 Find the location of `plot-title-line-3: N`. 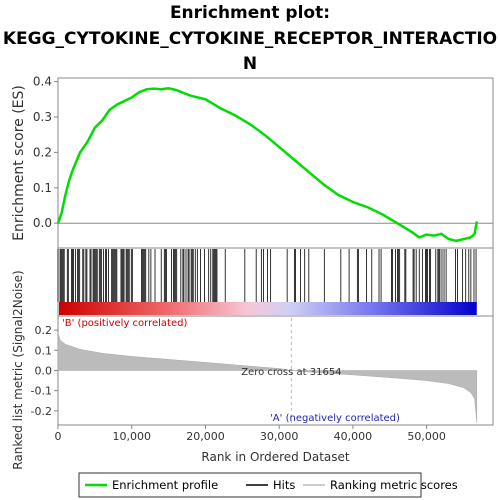

plot-title-line-3: N is located at coordinates (250, 64).